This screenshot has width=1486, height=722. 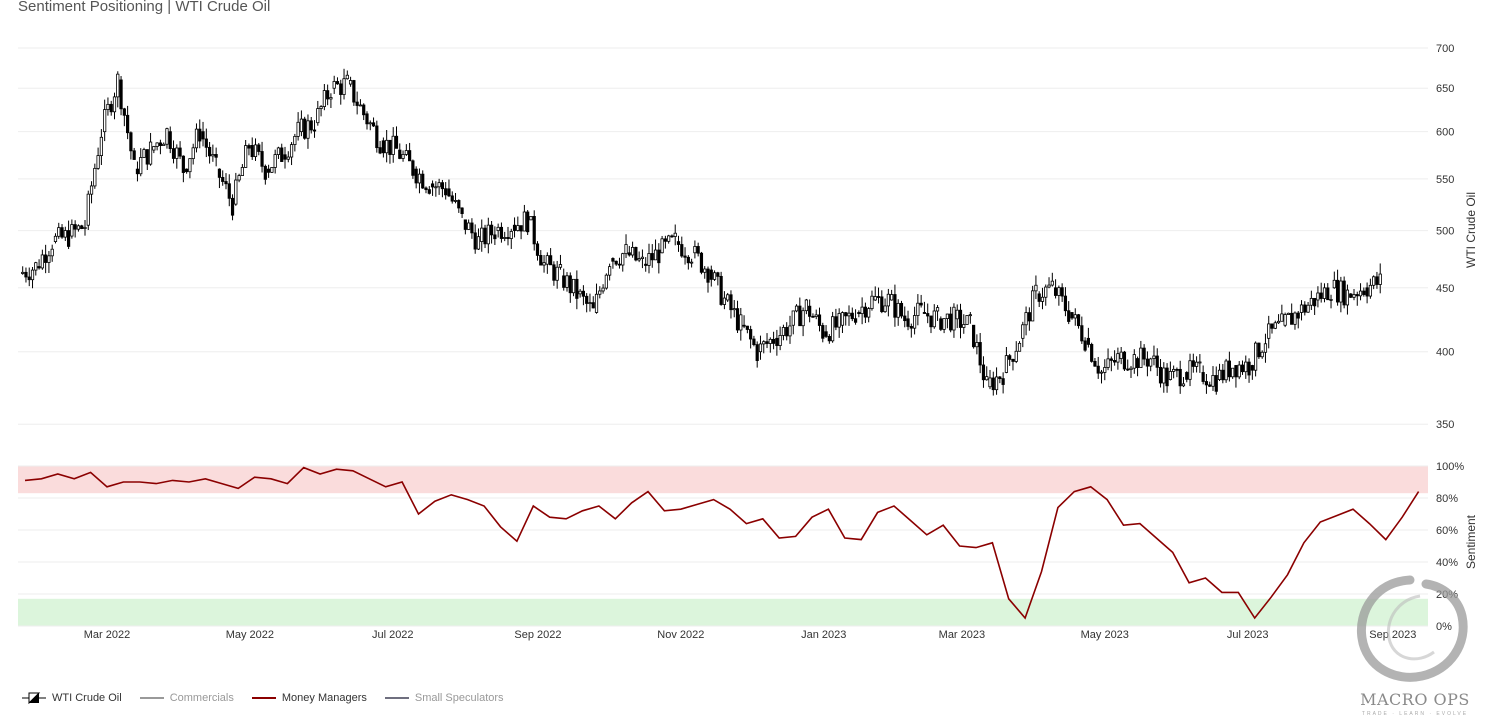 I want to click on price-axis-title: WTI Crude Oil, so click(x=1471, y=230).